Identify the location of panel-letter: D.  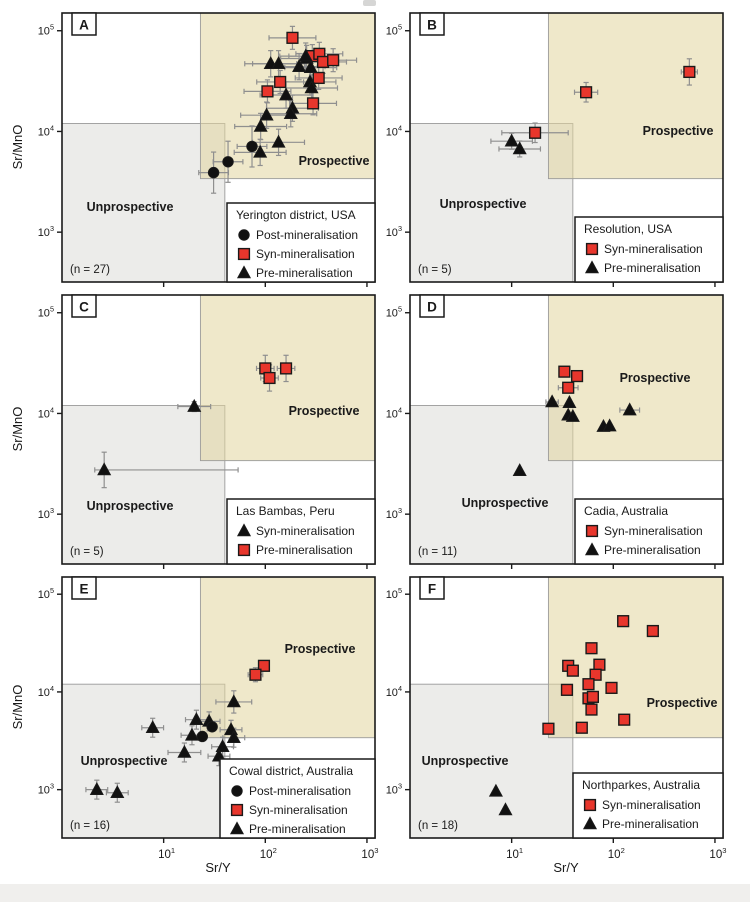
(432, 307).